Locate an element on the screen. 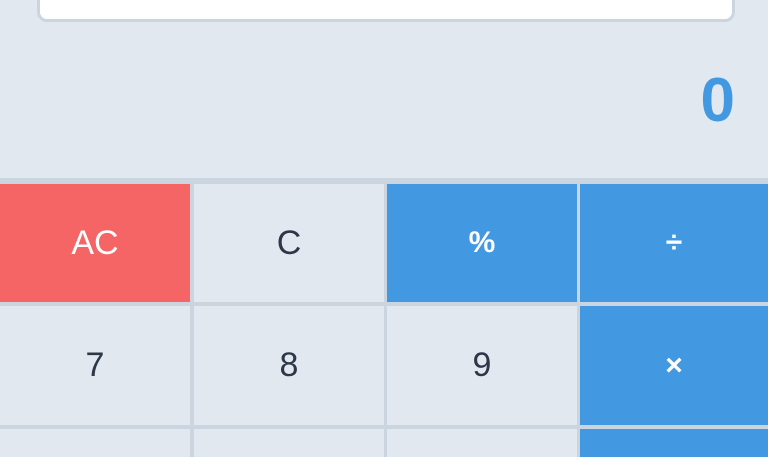  button: ÷ is located at coordinates (674, 243).